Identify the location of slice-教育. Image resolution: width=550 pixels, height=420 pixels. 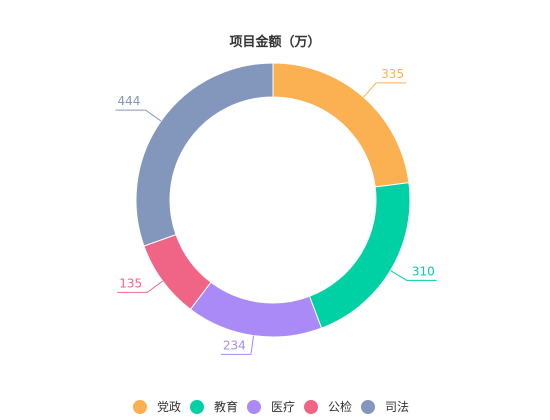
(359, 255).